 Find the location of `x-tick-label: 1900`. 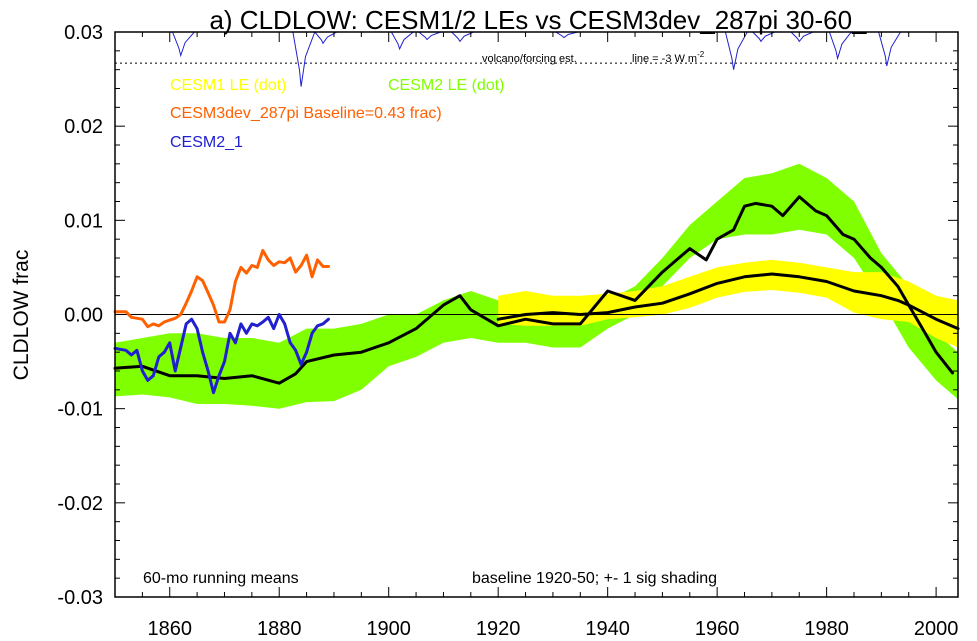

x-tick-label: 1900 is located at coordinates (388, 629).